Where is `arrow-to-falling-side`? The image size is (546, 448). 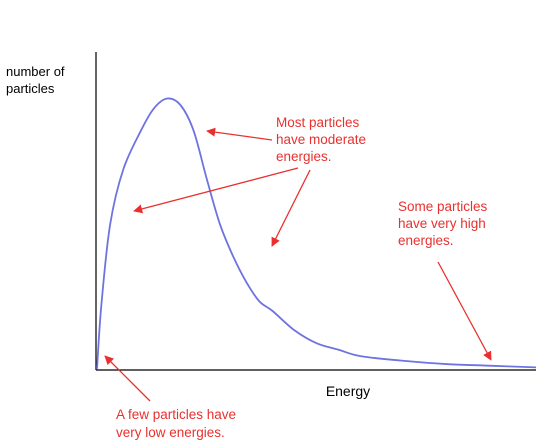
arrow-to-falling-side is located at coordinates (291, 208).